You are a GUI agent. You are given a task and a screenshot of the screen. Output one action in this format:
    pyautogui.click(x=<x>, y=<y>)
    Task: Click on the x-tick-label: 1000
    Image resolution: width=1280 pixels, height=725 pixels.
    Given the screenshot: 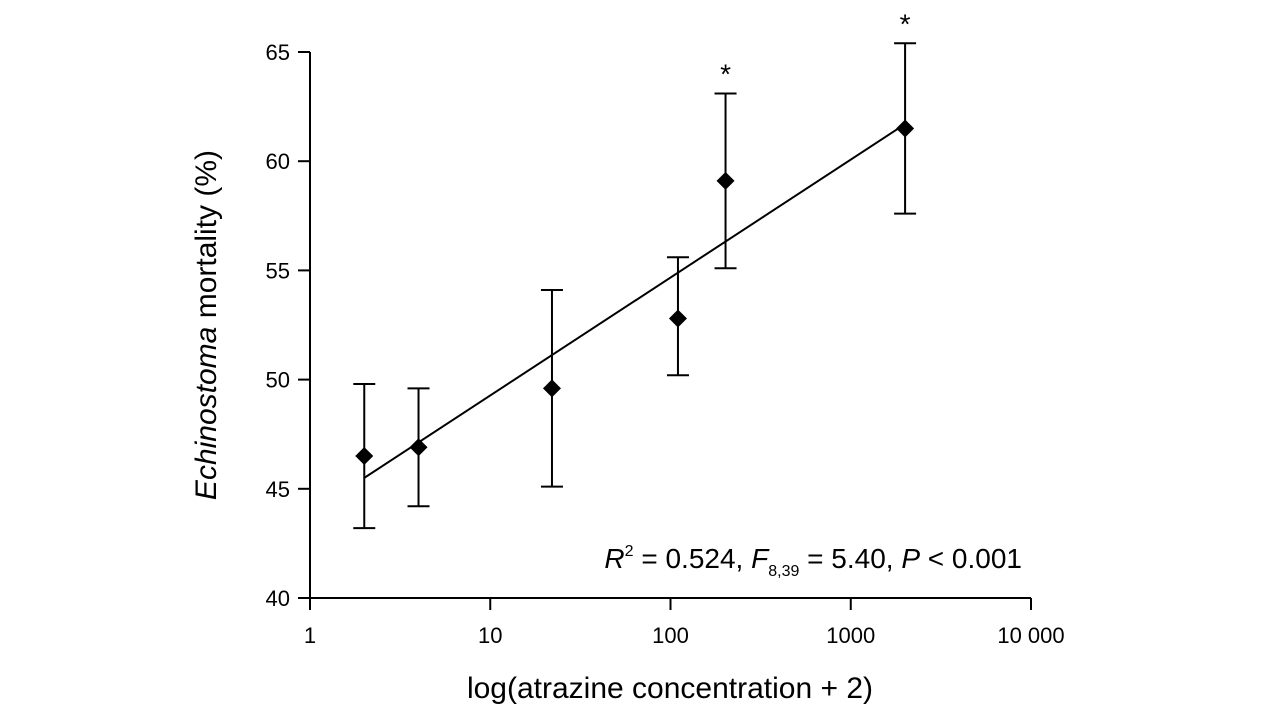 What is the action you would take?
    pyautogui.click(x=850, y=635)
    